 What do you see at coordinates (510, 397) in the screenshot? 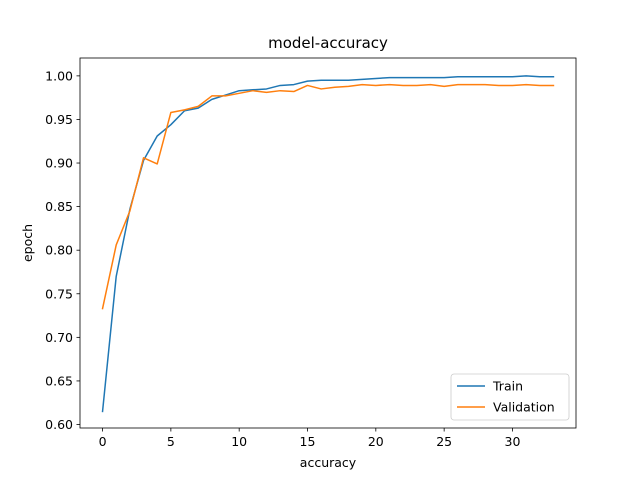
I see `legend: Train Validation` at bounding box center [510, 397].